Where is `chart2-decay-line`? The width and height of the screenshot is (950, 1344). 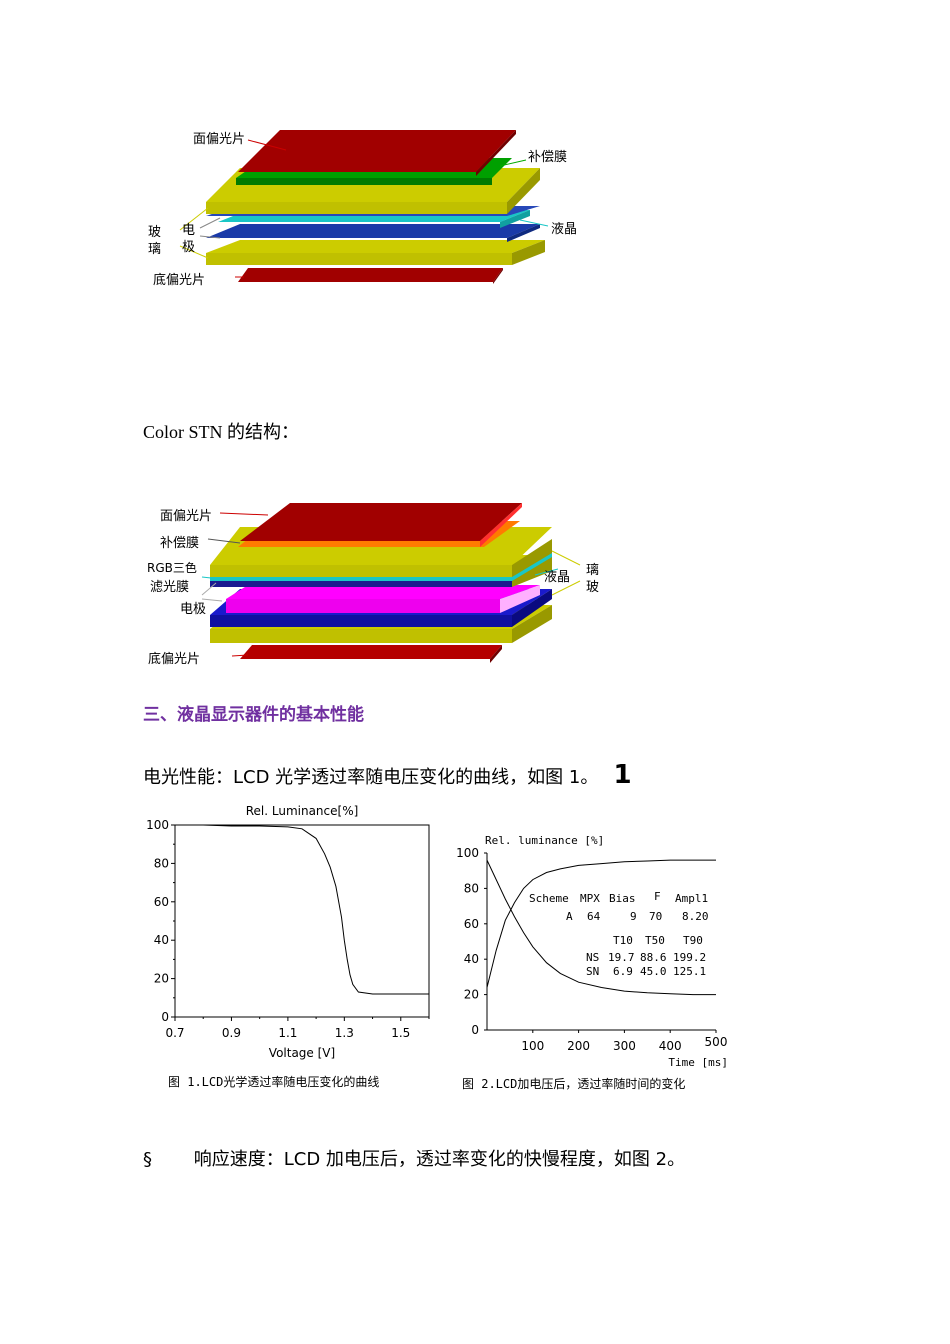 chart2-decay-line is located at coordinates (601, 927).